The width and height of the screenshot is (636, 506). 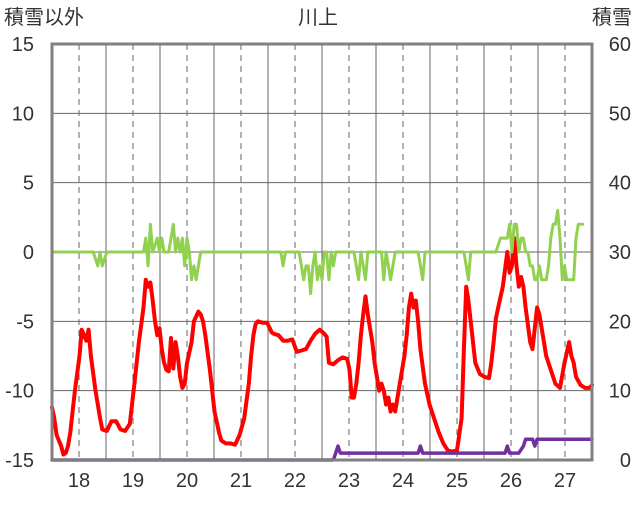 I want to click on right-tick-label: 0, so click(x=625, y=461).